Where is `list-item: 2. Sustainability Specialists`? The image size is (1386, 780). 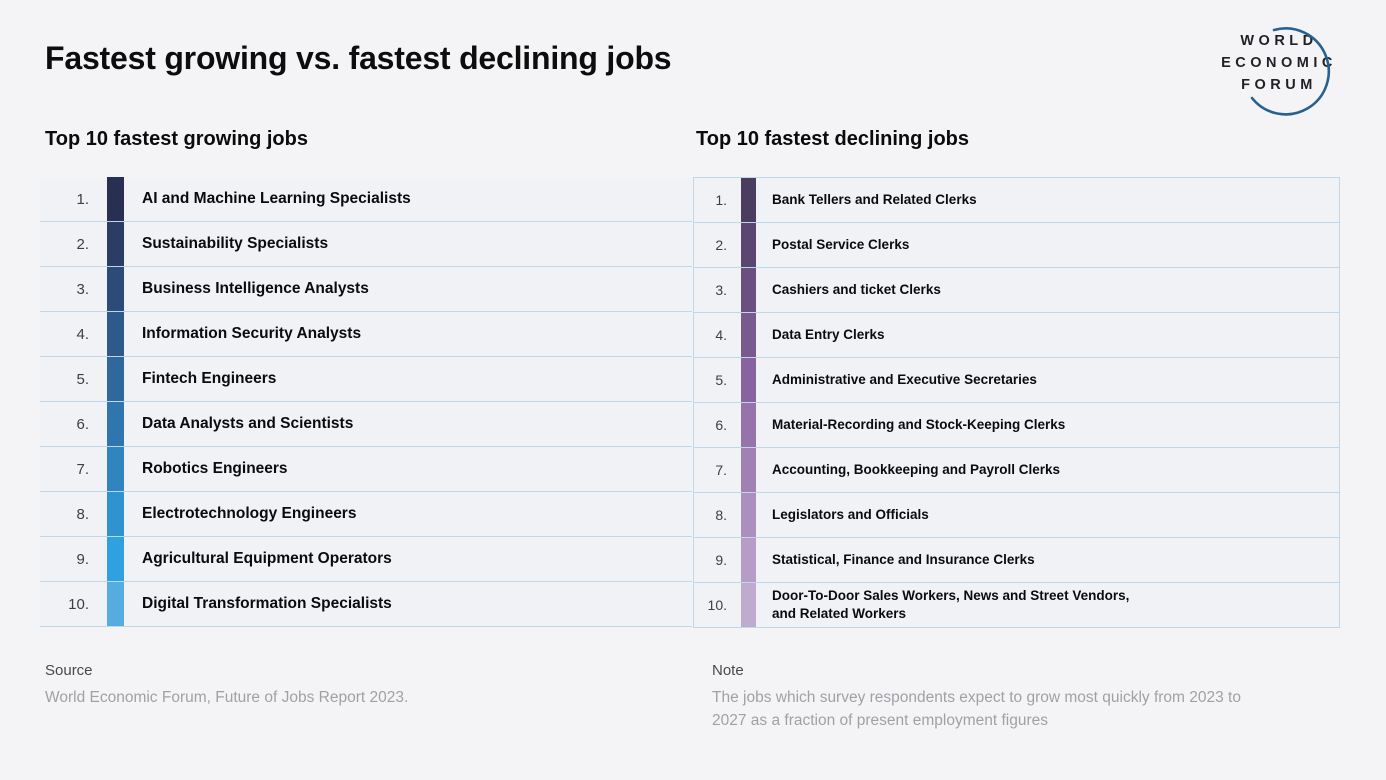
list-item: 2. Sustainability Specialists is located at coordinates (366, 244).